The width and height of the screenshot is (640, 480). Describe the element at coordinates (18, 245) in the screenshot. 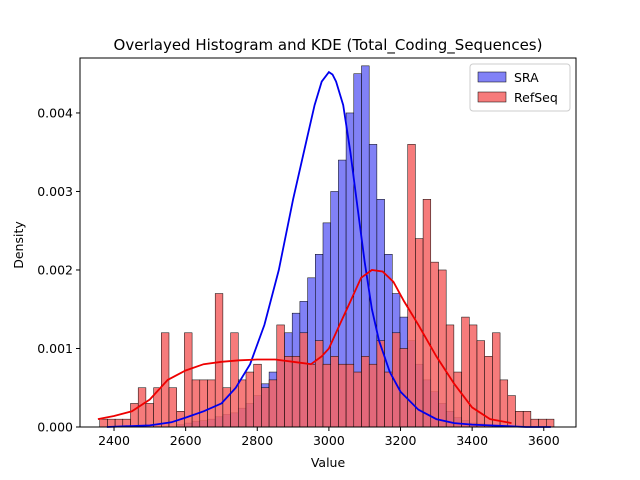

I see `y-axis-label: Density` at that location.